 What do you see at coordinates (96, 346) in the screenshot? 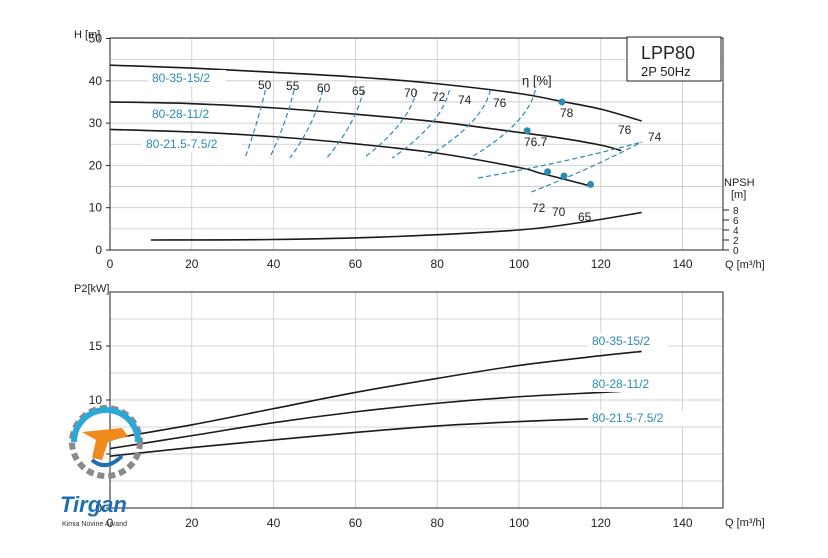
I see `y-tick-label: 15` at bounding box center [96, 346].